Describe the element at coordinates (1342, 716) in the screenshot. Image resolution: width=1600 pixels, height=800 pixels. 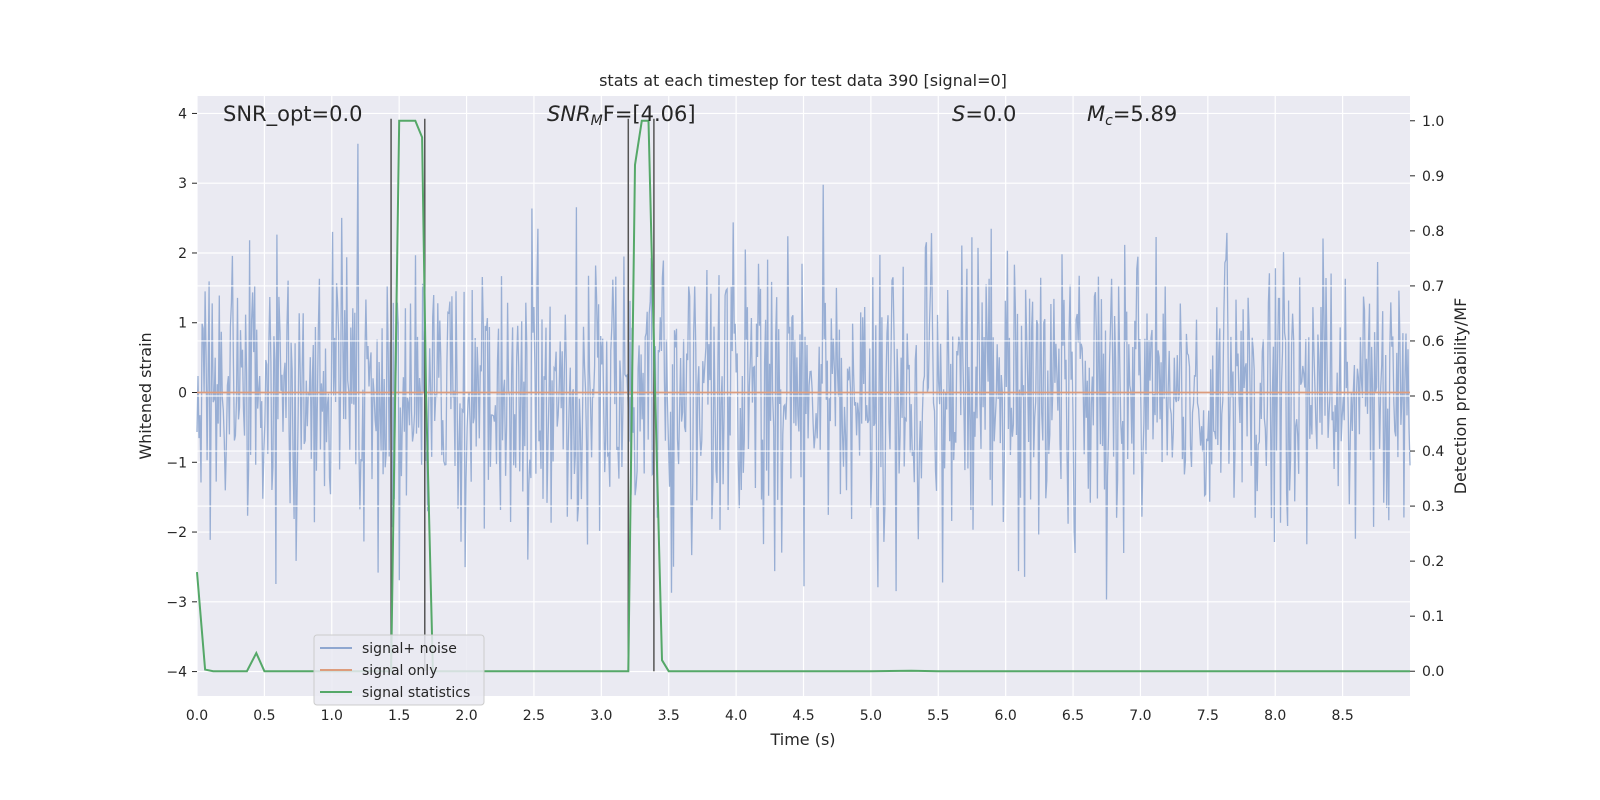
I see `x-tick-label: 8.5` at that location.